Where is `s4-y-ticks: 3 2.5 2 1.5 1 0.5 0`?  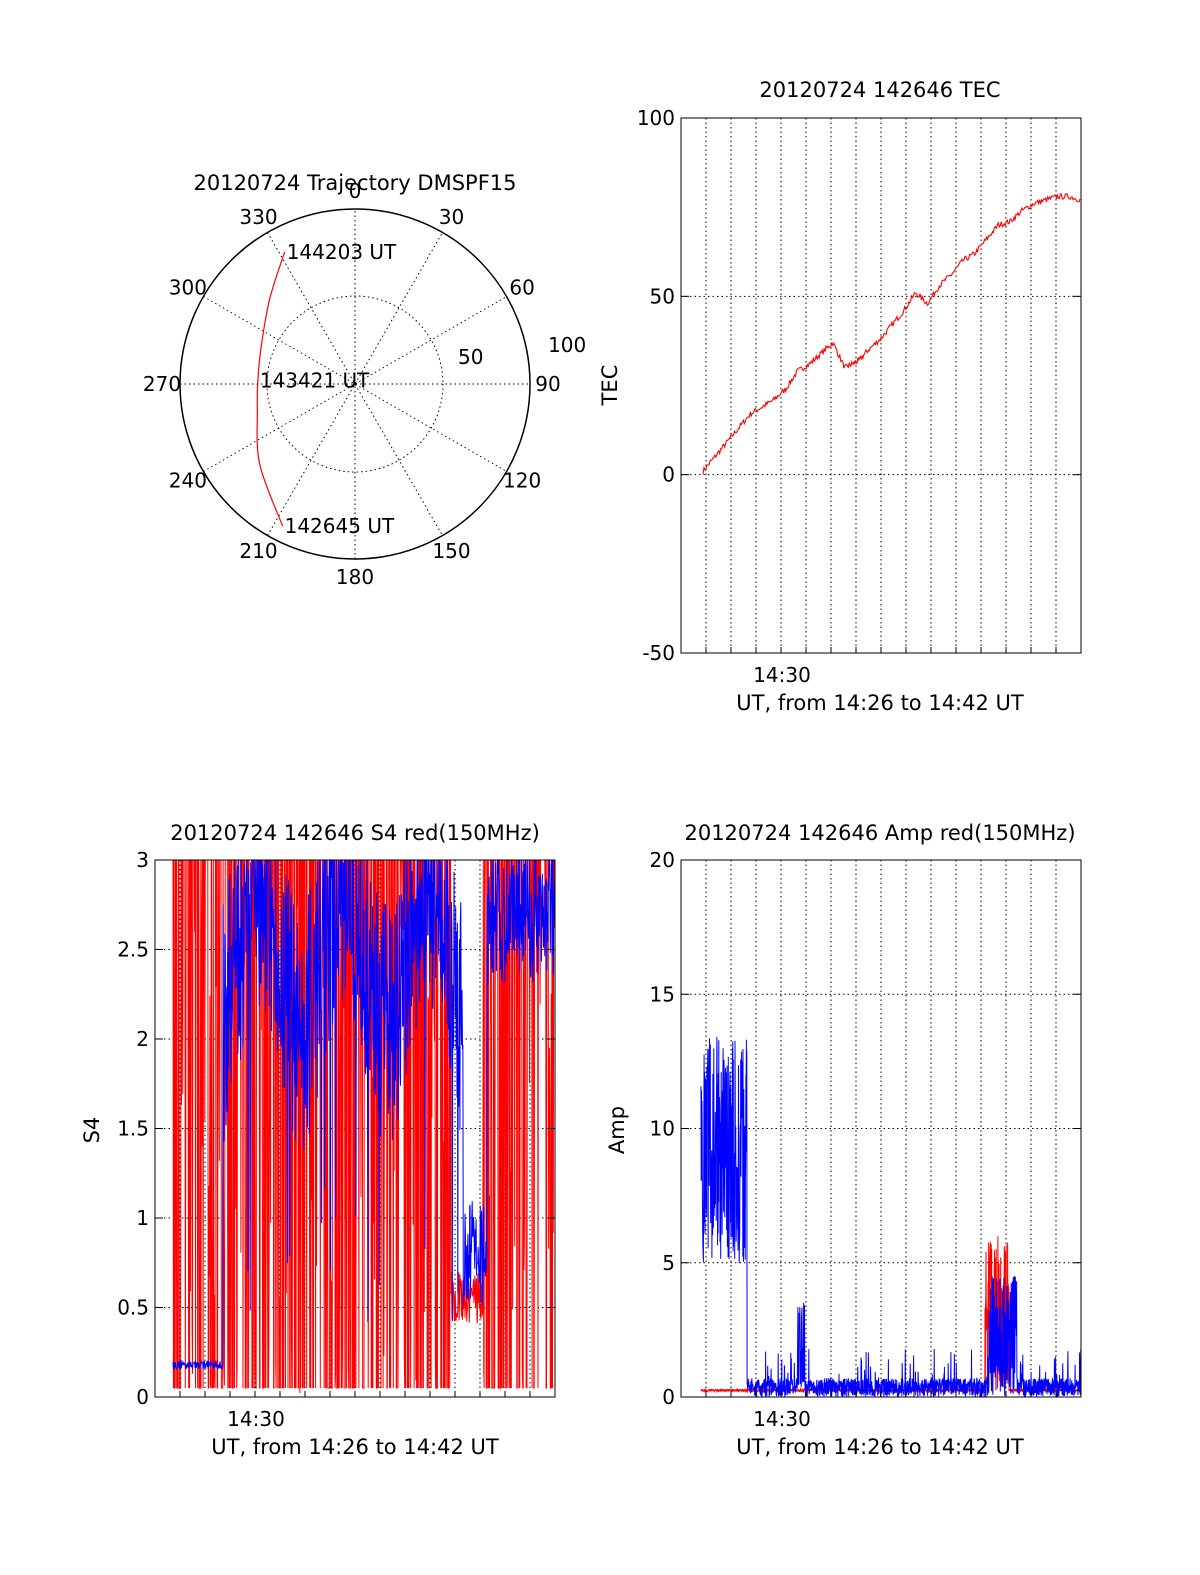
s4-y-ticks: 3 2.5 2 1.5 1 0.5 0 is located at coordinates (336, 1128).